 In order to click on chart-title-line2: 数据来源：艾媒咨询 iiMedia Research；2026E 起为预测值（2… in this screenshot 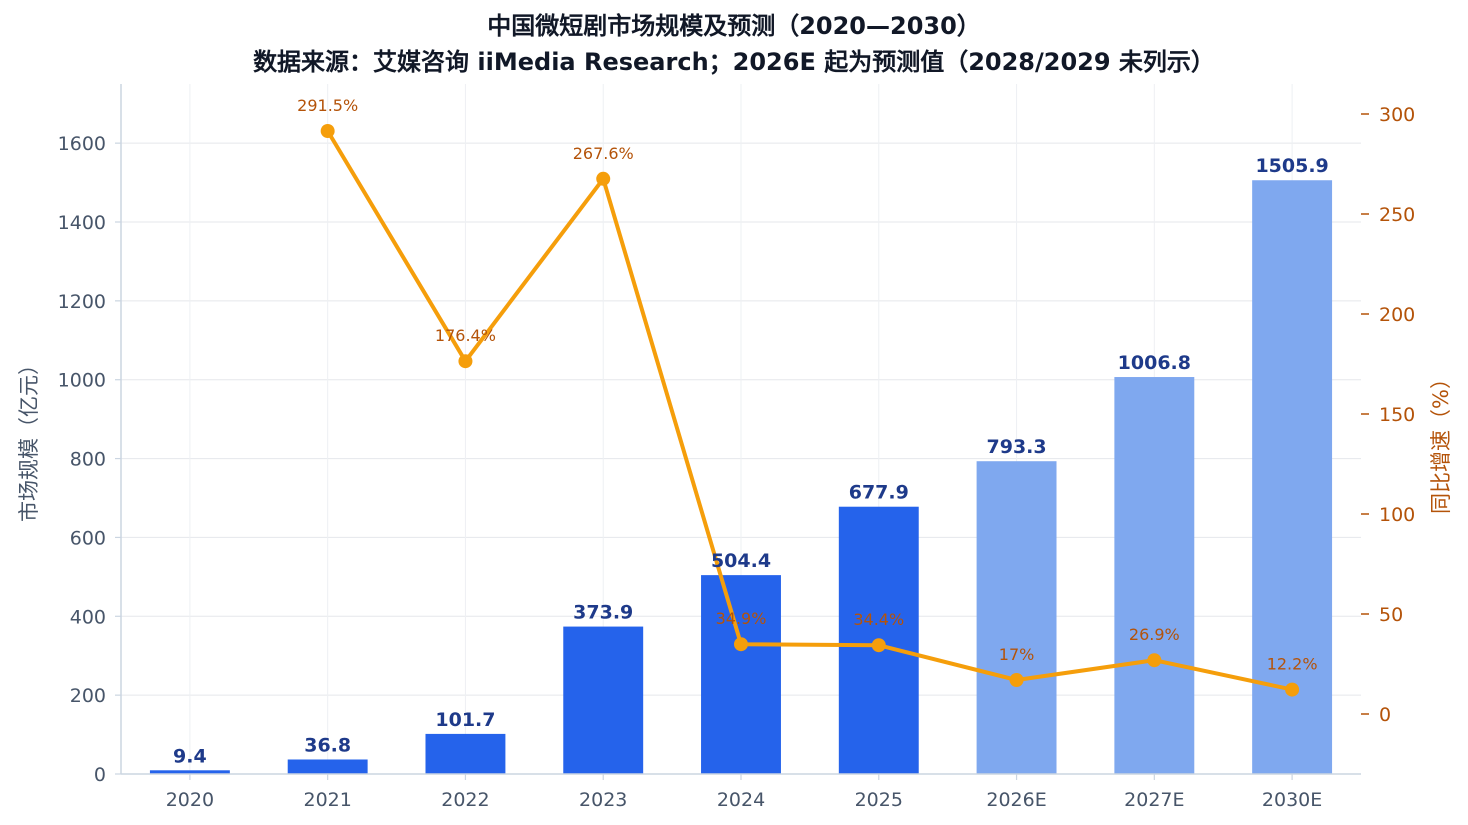, I will do `click(734, 62)`.